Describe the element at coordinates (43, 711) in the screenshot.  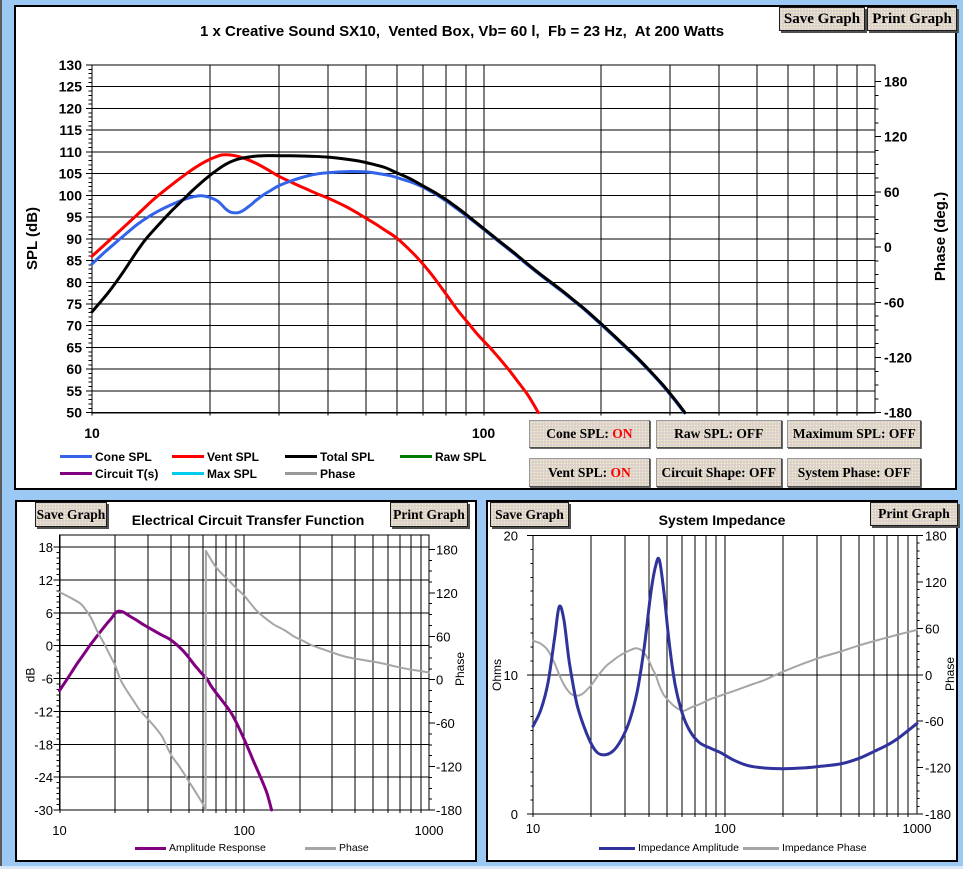
I see `y-tick-label: -12` at that location.